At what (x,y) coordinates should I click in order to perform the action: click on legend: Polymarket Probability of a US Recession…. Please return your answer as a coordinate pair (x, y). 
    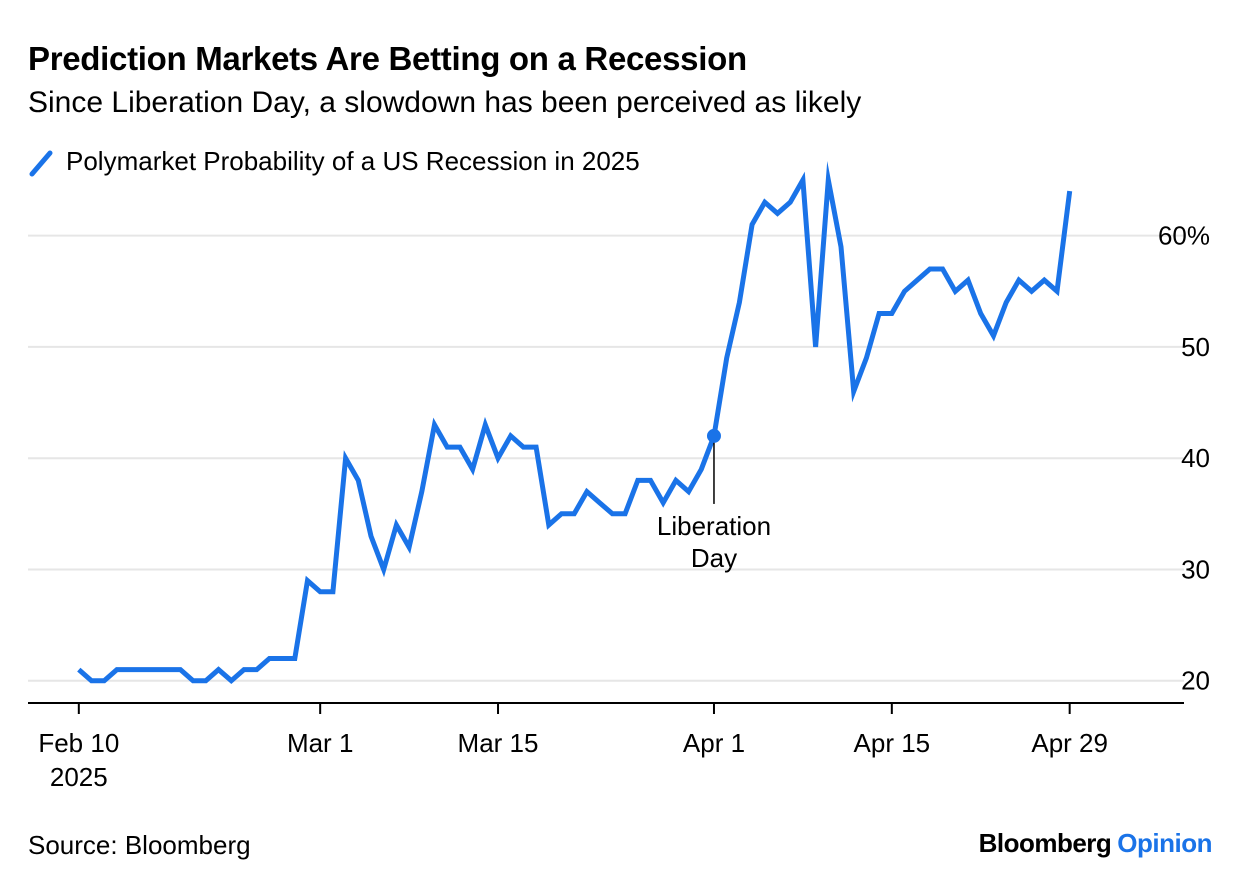
    Looking at the image, I should click on (334, 161).